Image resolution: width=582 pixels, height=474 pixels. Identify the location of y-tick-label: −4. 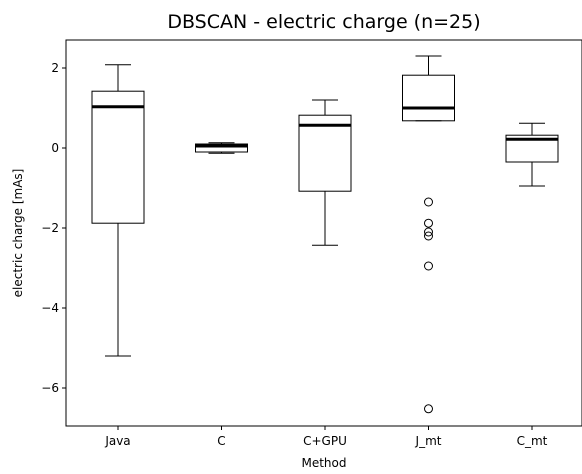
(50, 308).